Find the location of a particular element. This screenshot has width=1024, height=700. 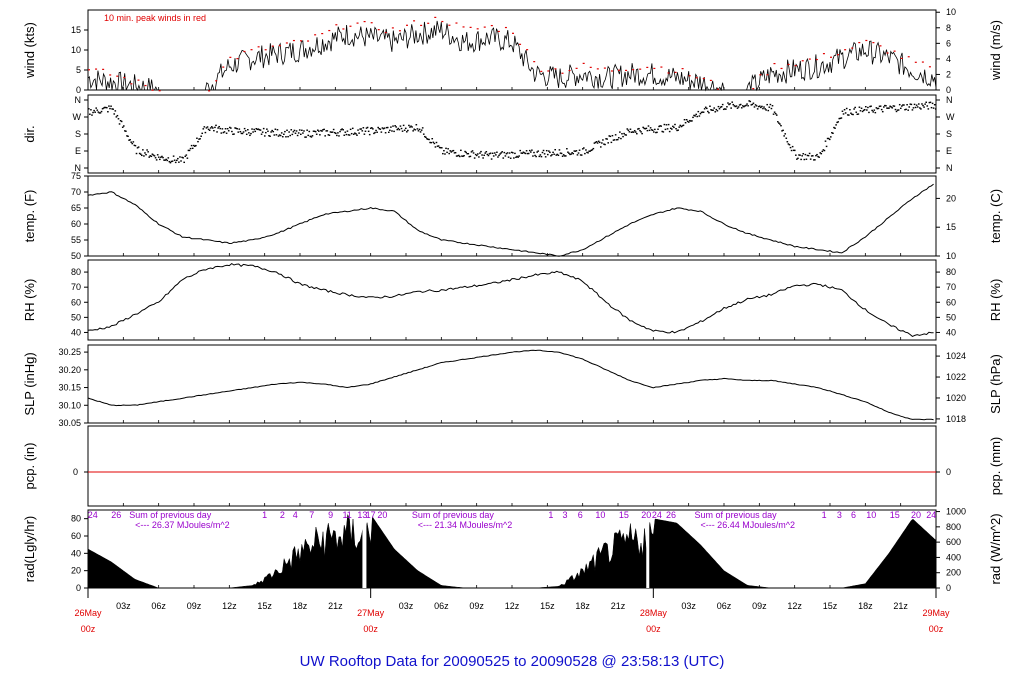

ytick-label-right-rad: 200 is located at coordinates (953, 573).